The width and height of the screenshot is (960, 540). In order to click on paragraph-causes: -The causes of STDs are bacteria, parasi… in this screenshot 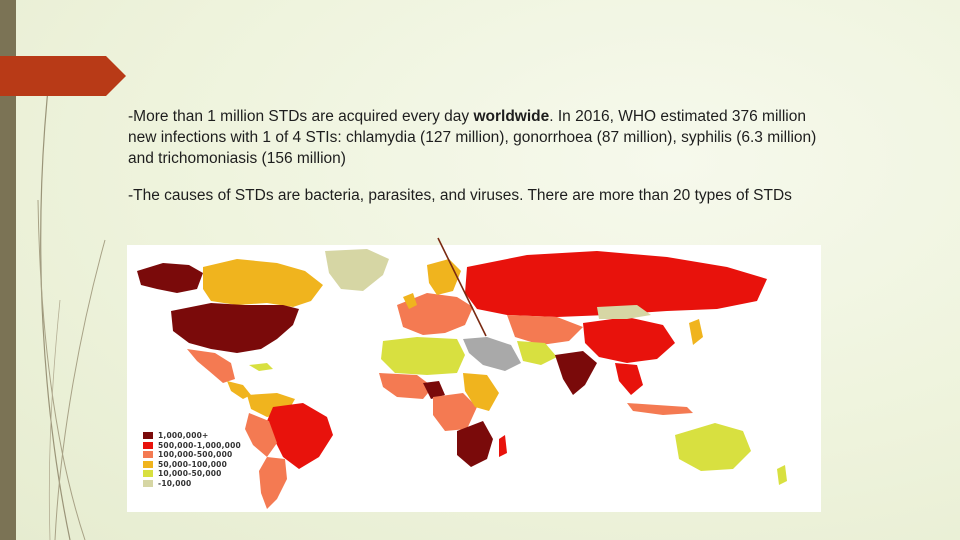, I will do `click(460, 195)`.